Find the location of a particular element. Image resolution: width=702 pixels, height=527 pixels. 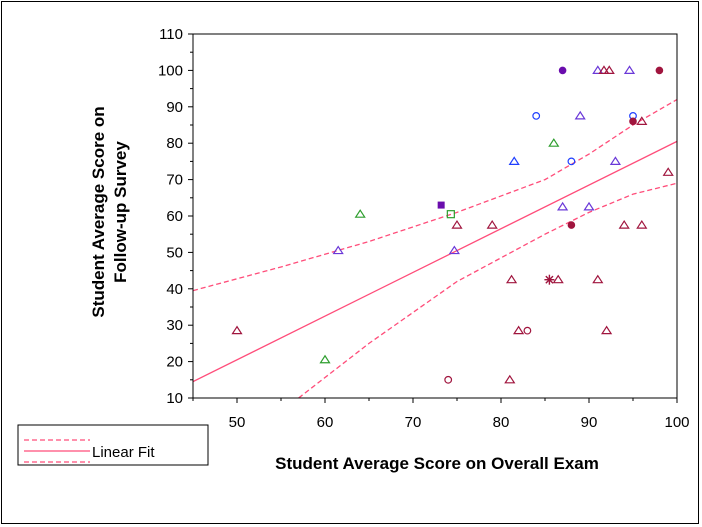

y-tick-label-70: 70 is located at coordinates (174, 180).